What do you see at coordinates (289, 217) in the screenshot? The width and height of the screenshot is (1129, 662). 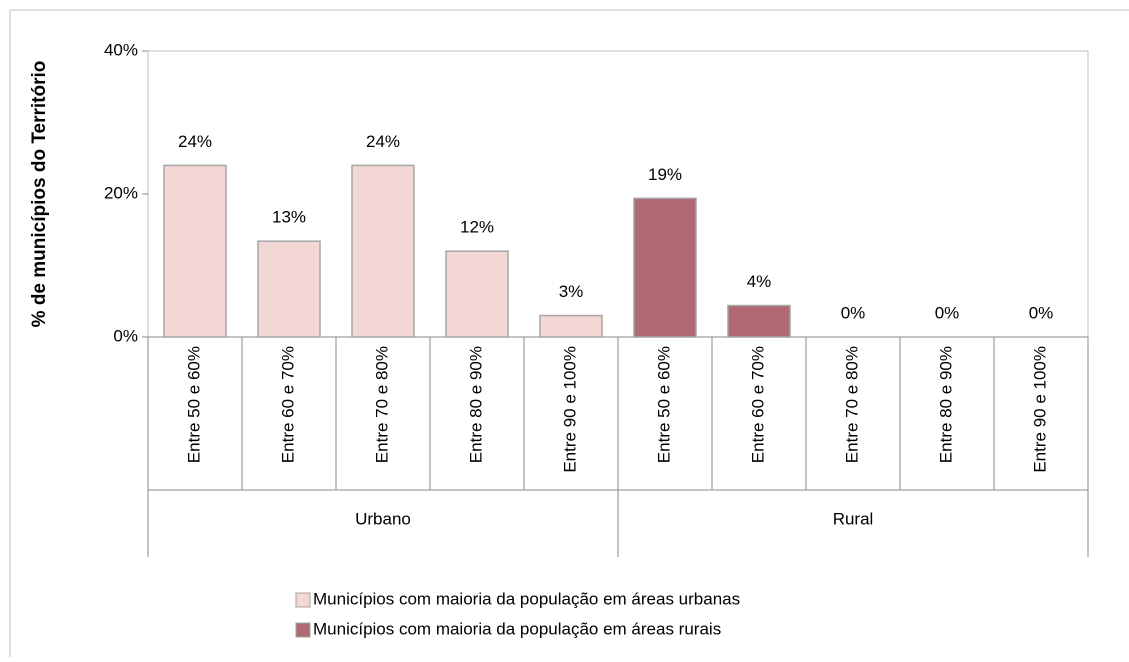 I see `data-label: 13%` at bounding box center [289, 217].